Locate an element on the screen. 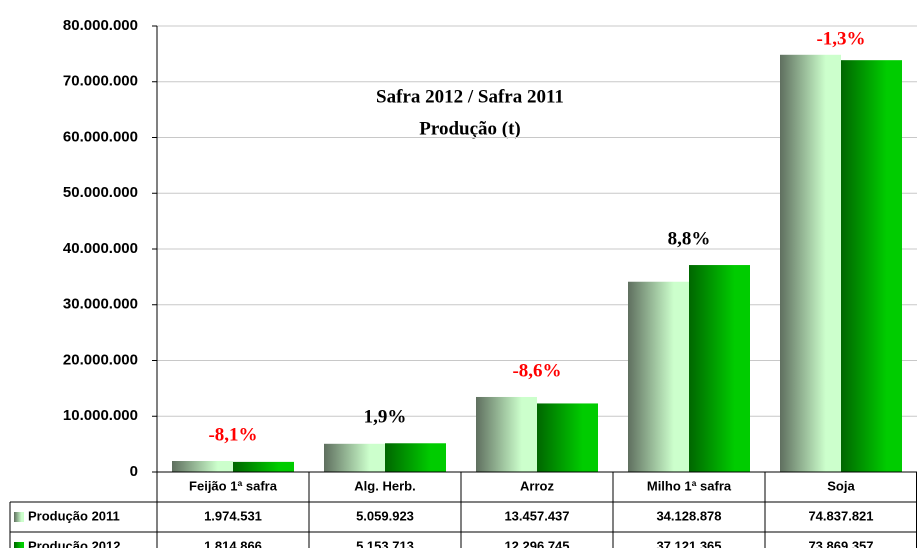  value-label: 5.059.923 is located at coordinates (385, 515).